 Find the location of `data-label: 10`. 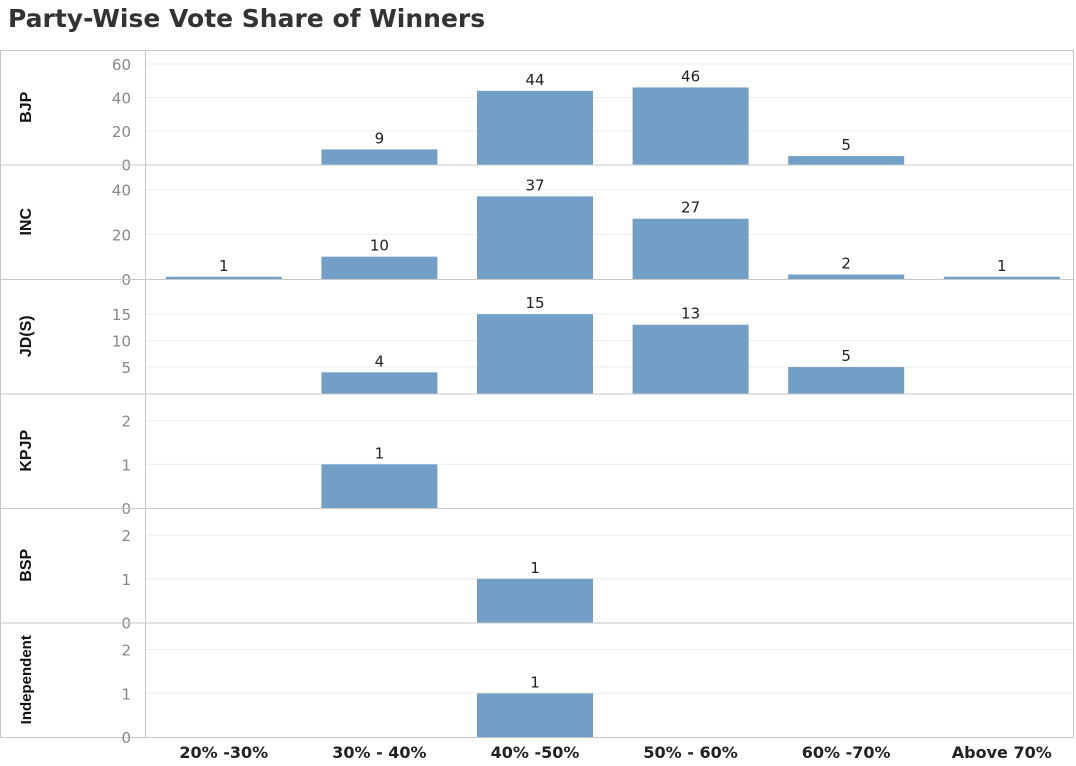

data-label: 10 is located at coordinates (379, 246).